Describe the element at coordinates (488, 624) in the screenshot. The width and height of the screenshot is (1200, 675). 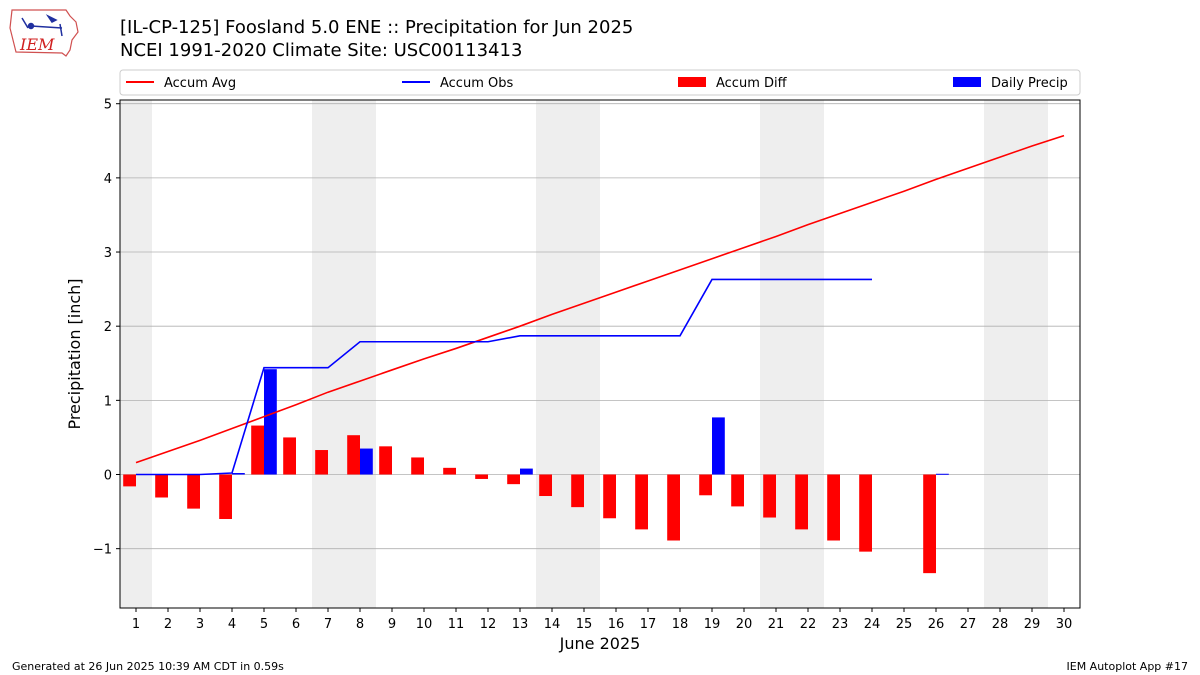
I see `x-tick-label: 12` at that location.